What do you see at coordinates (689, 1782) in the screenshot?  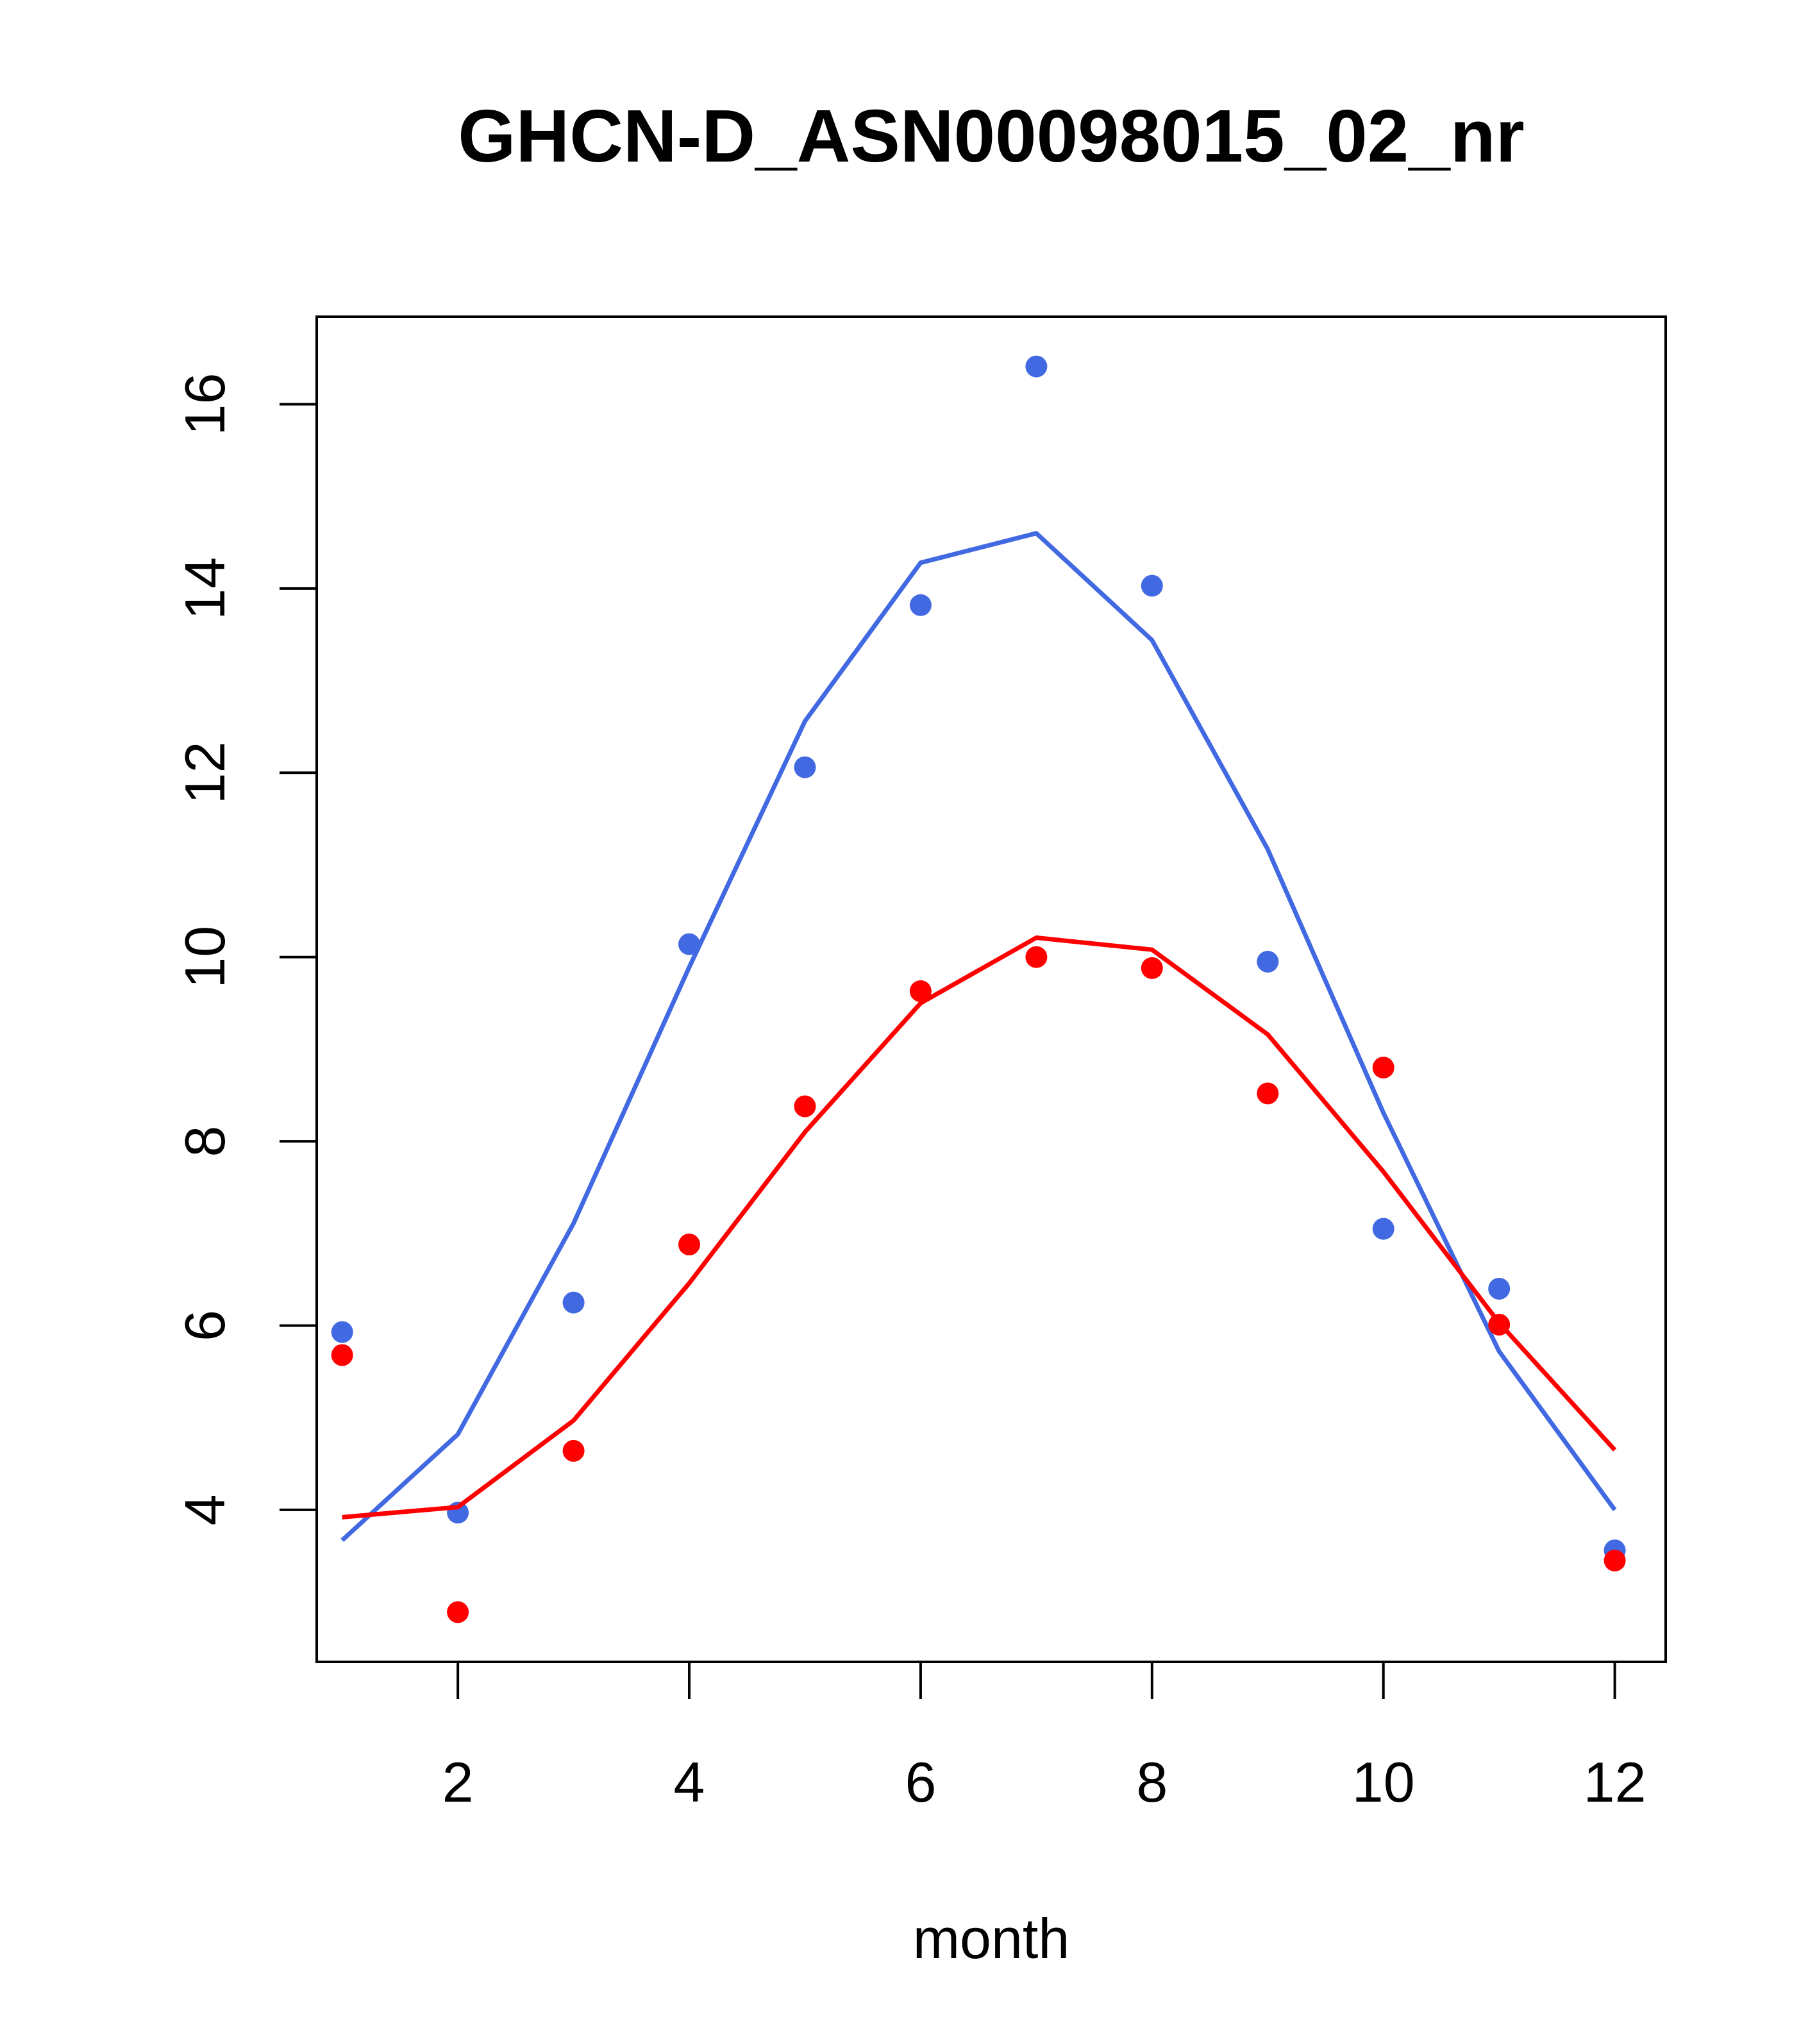 I see `x-tick-label: 4` at bounding box center [689, 1782].